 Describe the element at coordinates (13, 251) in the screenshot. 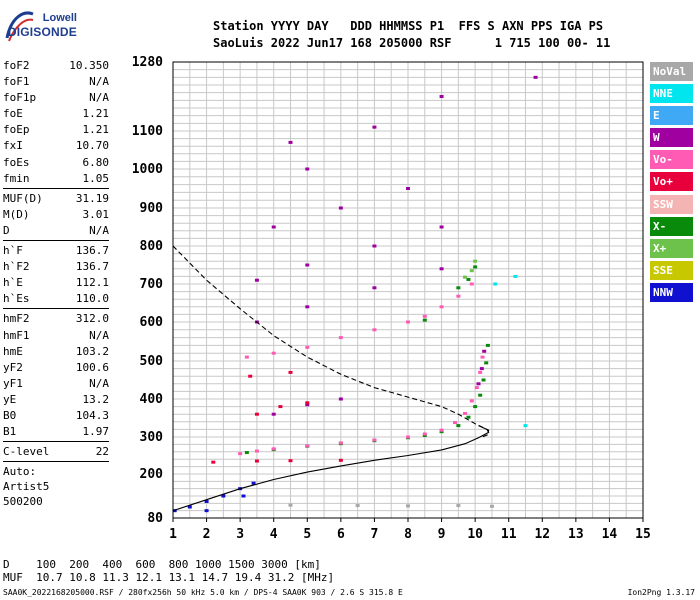

I see `param-name: h`F` at that location.